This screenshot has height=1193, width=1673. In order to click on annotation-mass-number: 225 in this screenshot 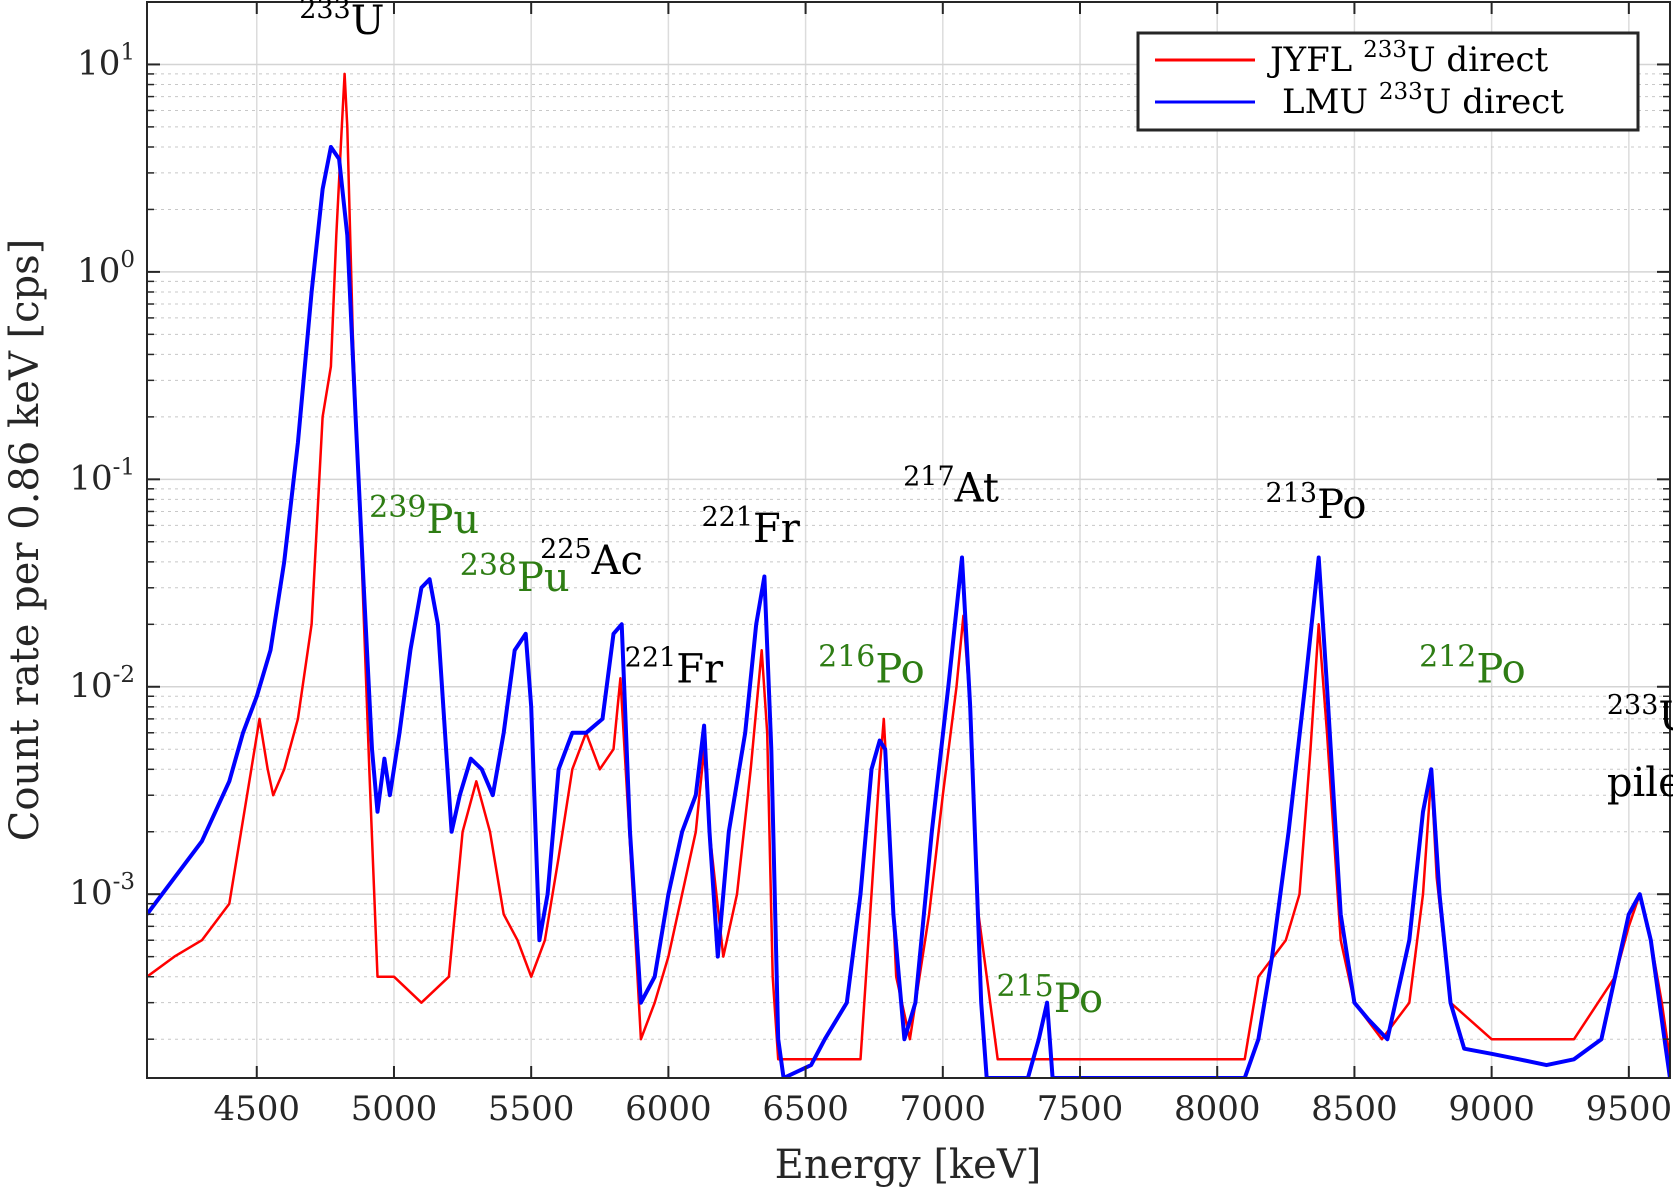, I will do `click(566, 549)`.